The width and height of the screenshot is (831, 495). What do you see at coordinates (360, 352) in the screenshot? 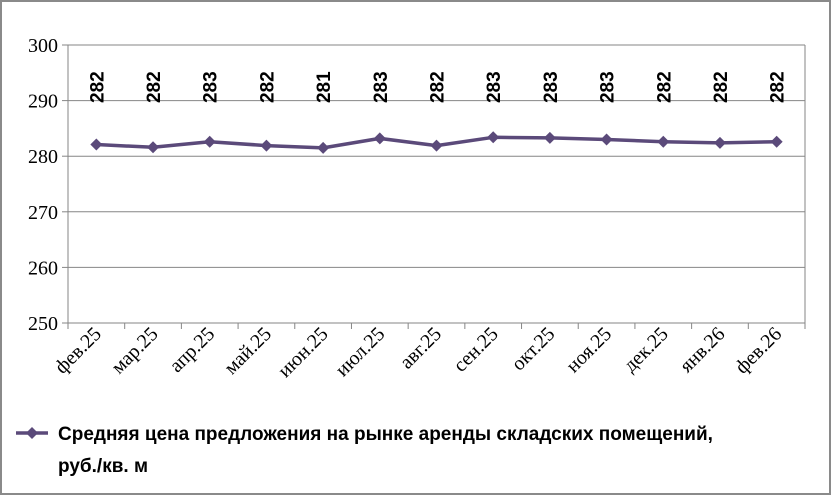
I see `x-tick-label: июл.25` at bounding box center [360, 352].